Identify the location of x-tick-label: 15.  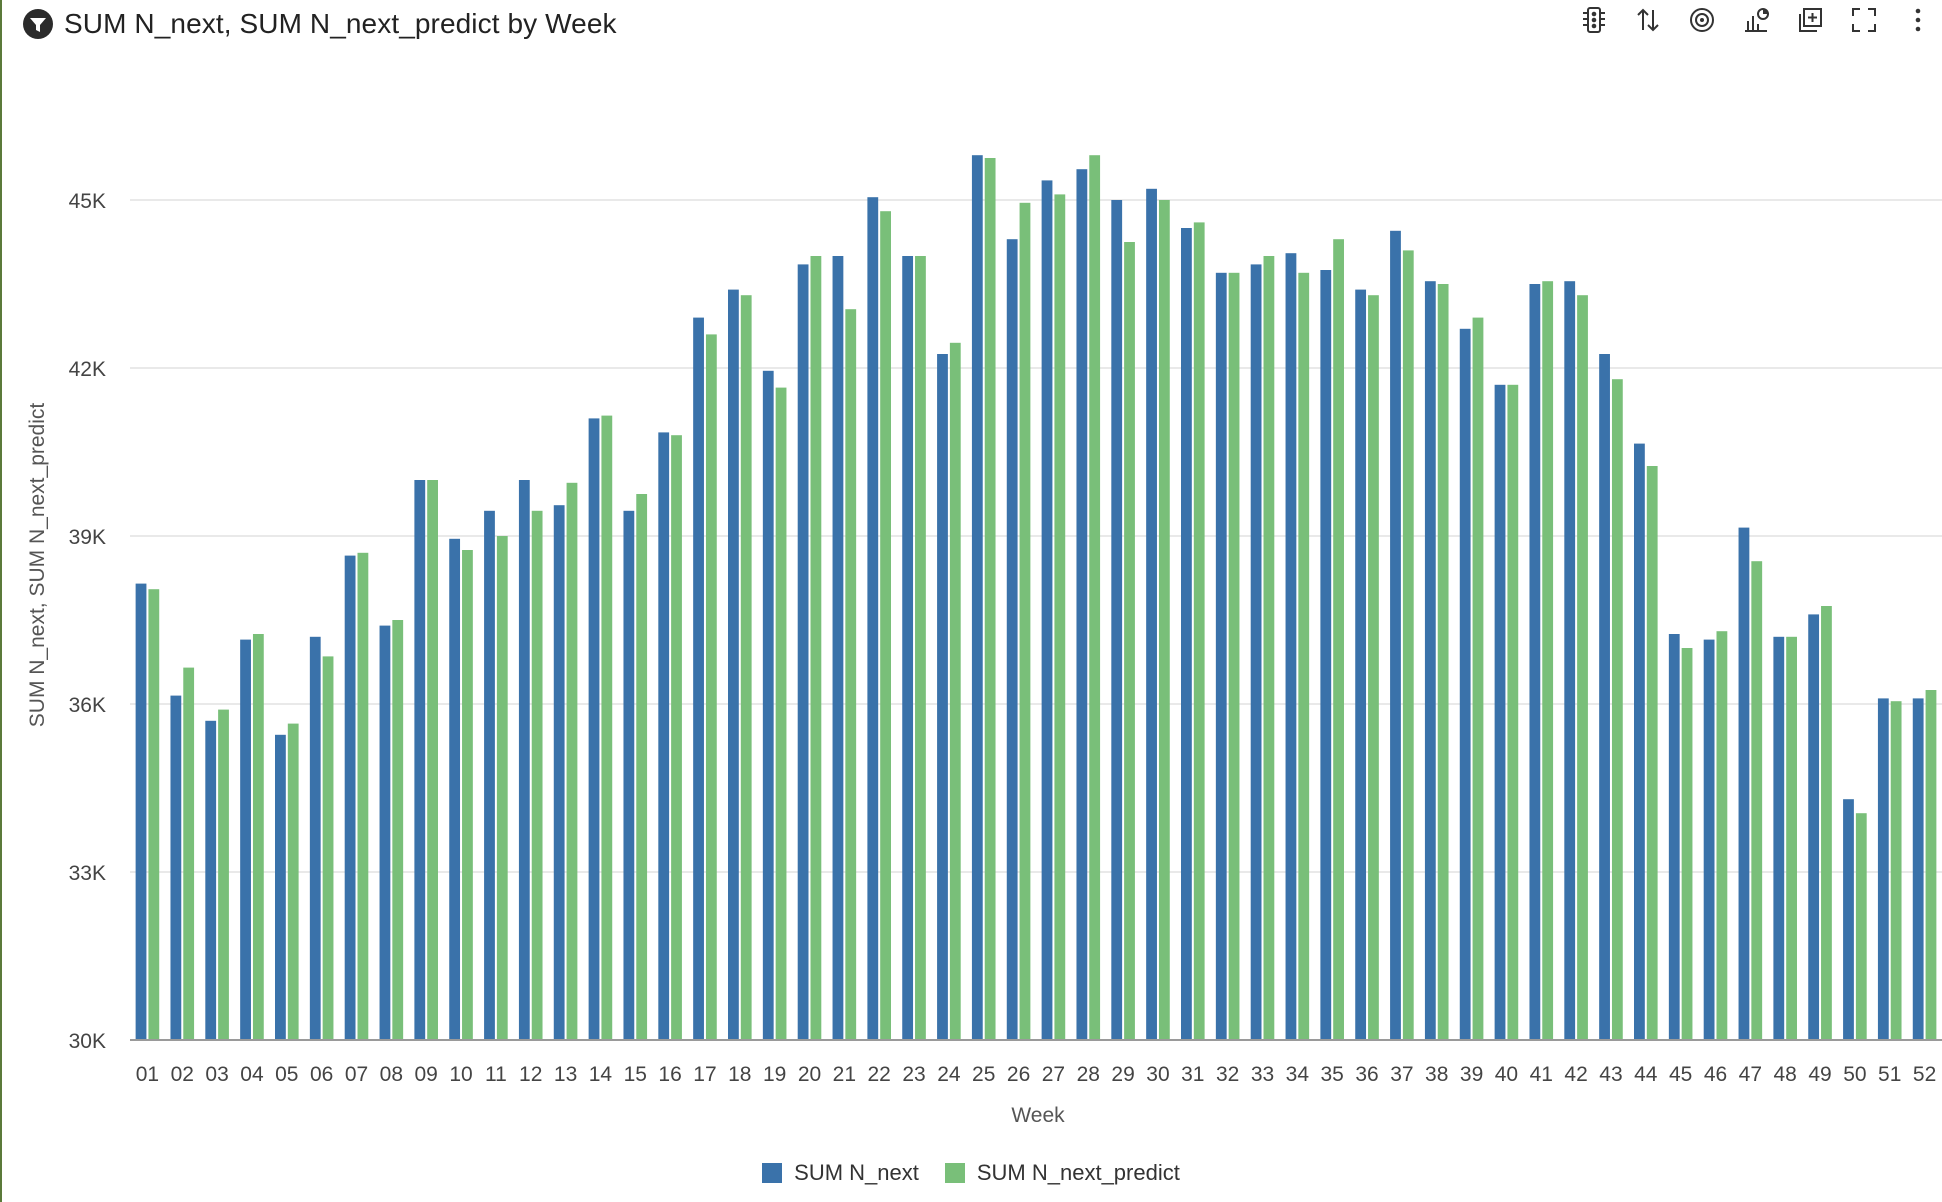
(635, 1074).